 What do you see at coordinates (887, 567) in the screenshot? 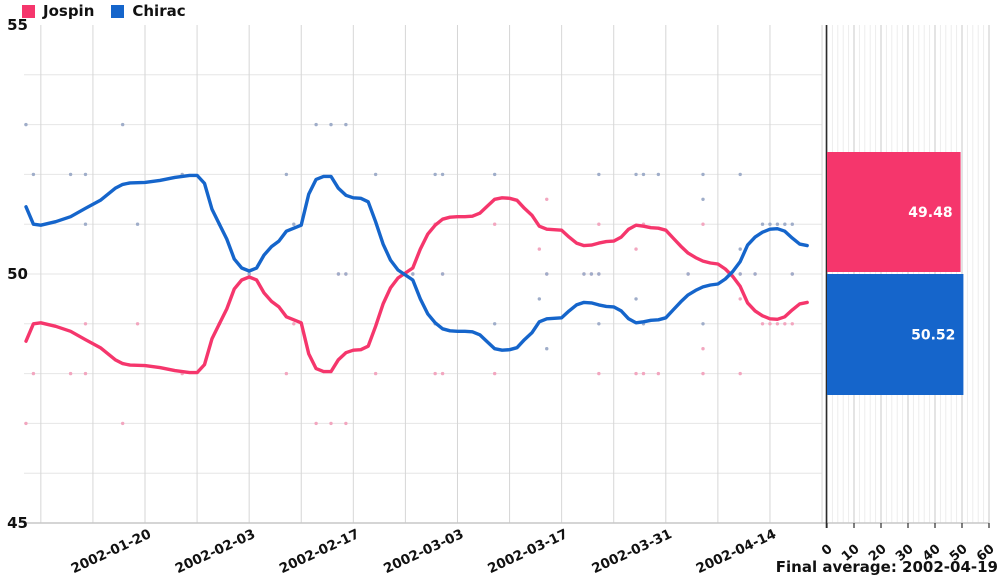
I see `final-average-caption: Final average: 2002-04-19` at bounding box center [887, 567].